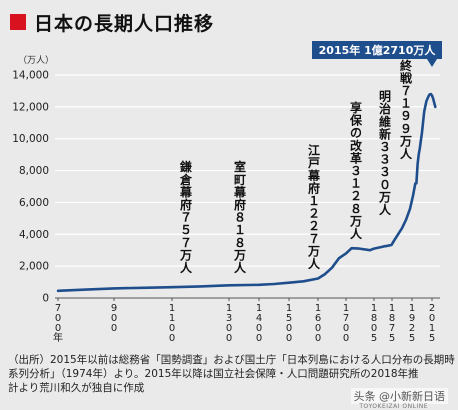 The height and width of the screenshot is (410, 458). What do you see at coordinates (30, 76) in the screenshot?
I see `y-tick-label: 14,000` at bounding box center [30, 76].